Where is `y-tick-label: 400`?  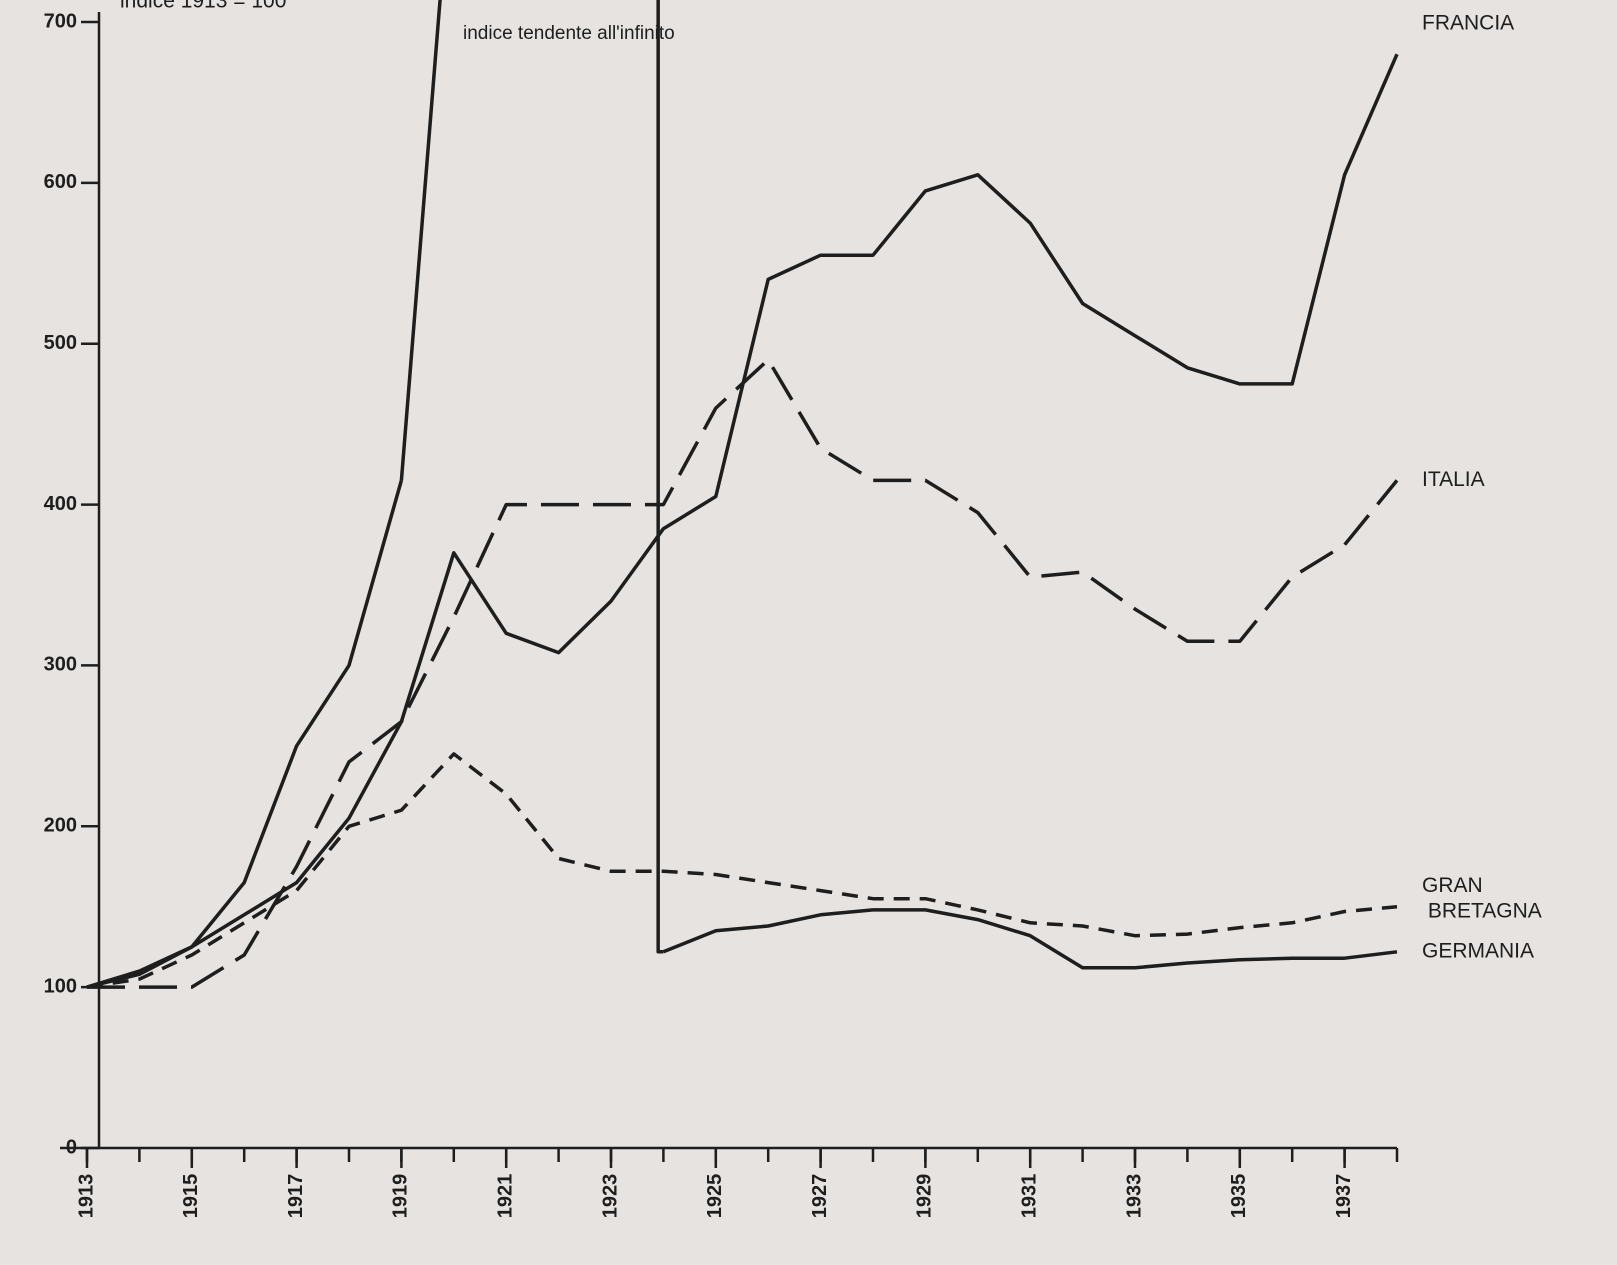
y-tick-label: 400 is located at coordinates (60, 504).